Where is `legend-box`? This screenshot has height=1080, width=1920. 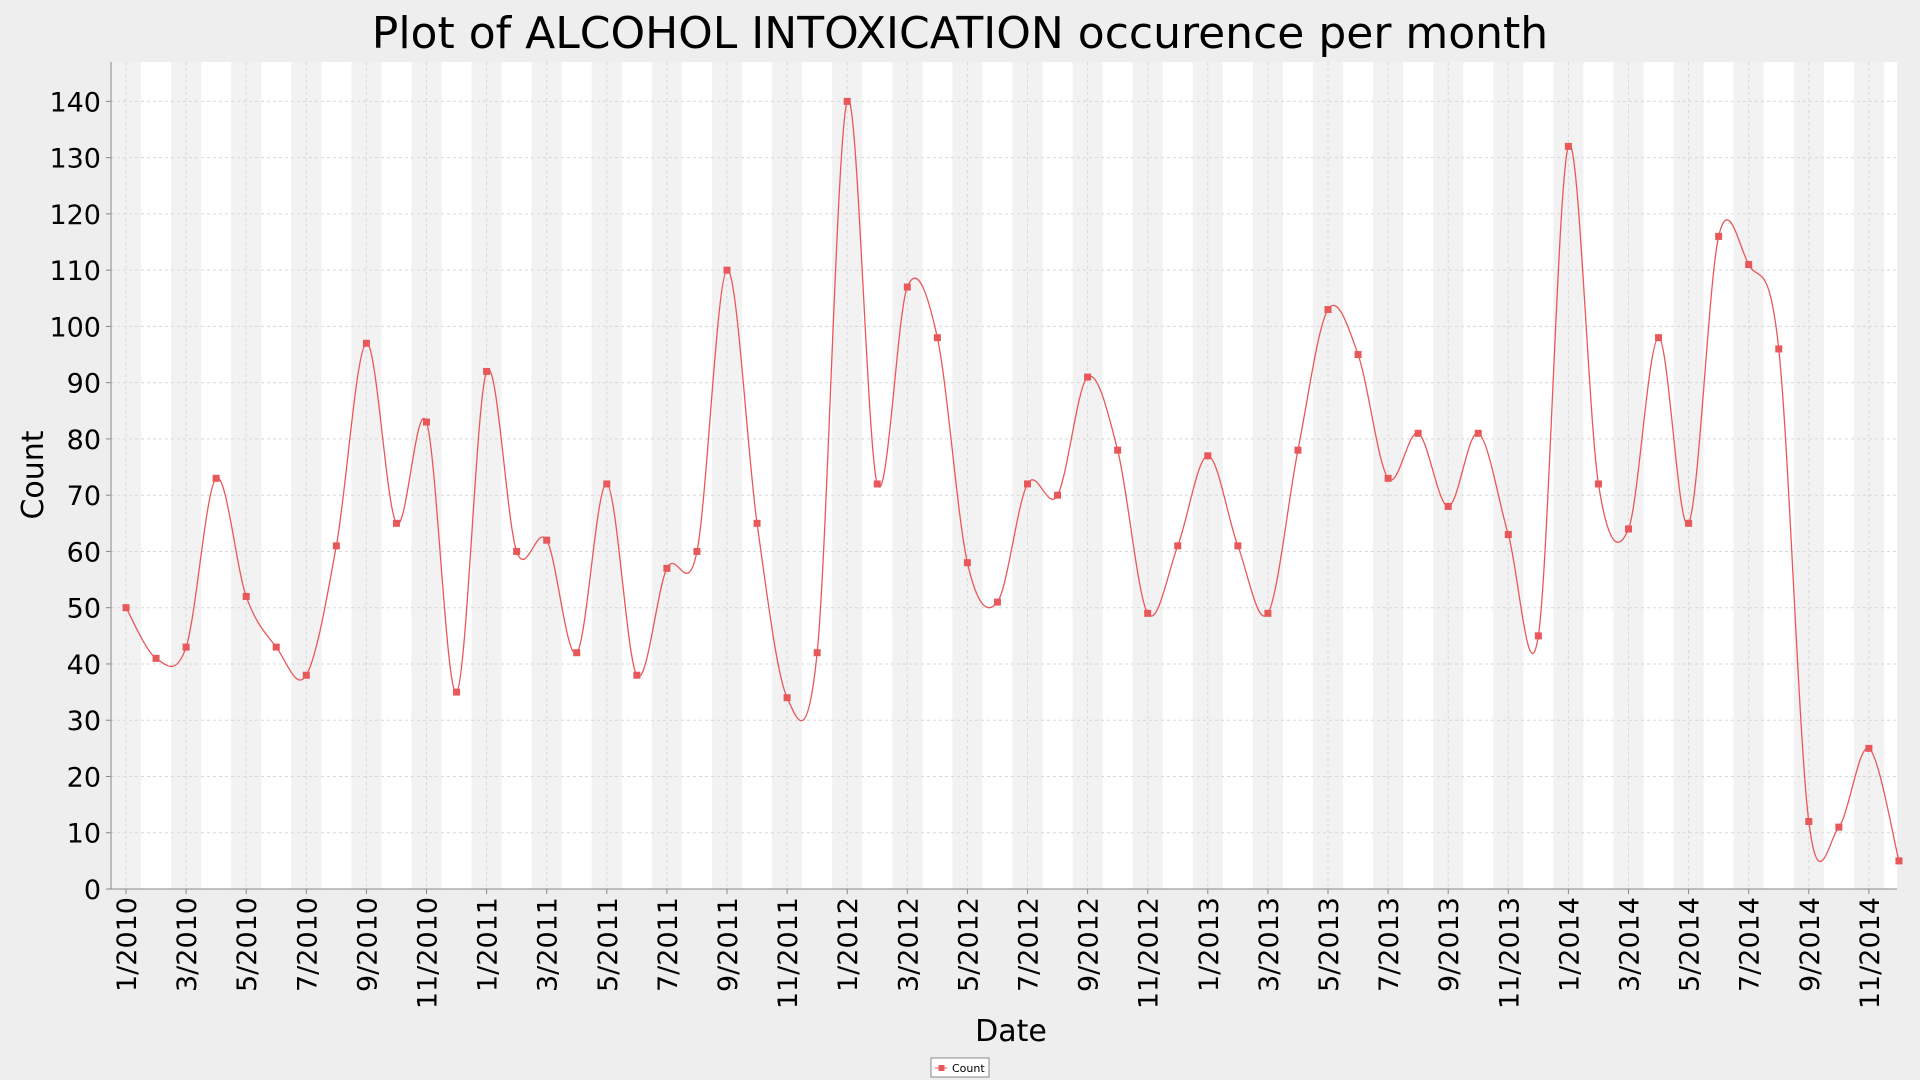
legend-box is located at coordinates (960, 1067).